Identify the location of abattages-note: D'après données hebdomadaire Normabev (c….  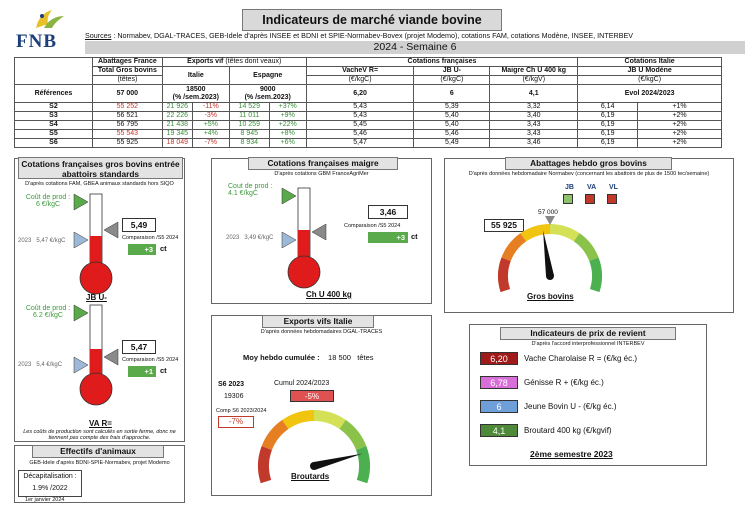
(589, 174).